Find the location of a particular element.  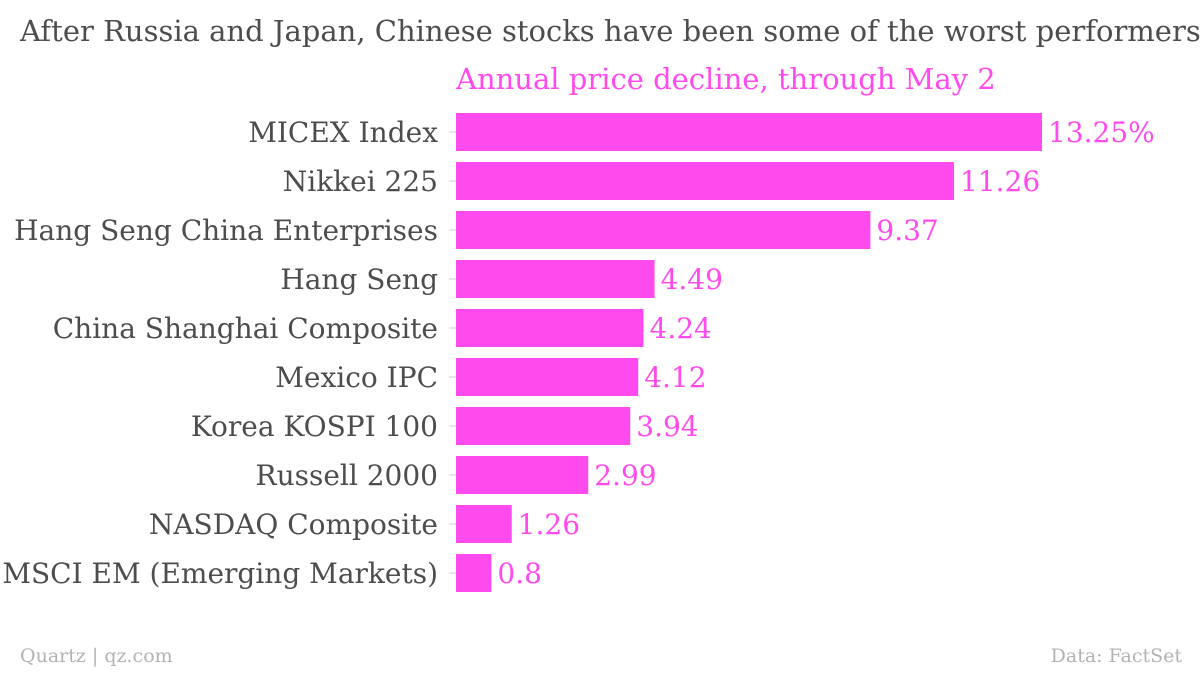

chart-subtitle: Annual price decline, through May 2 is located at coordinates (726, 79).